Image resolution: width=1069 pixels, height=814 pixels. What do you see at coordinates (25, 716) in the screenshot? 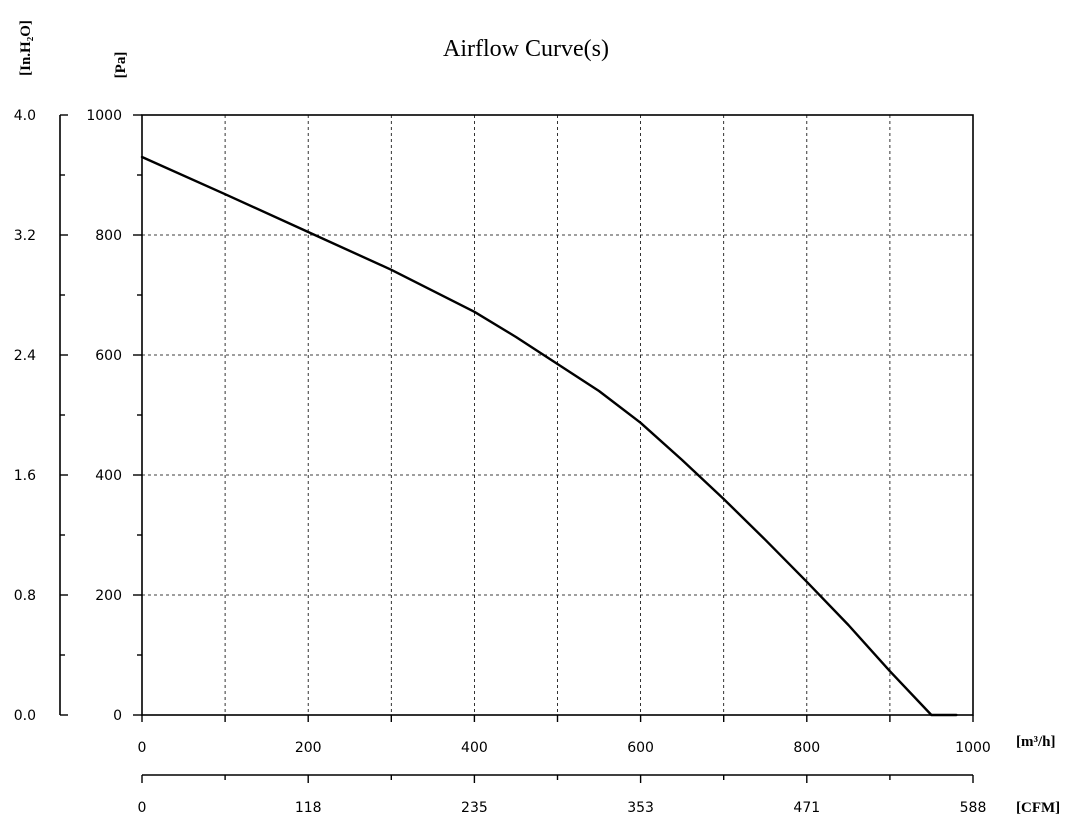
I see `y2-tick-label: 0.0` at bounding box center [25, 716].